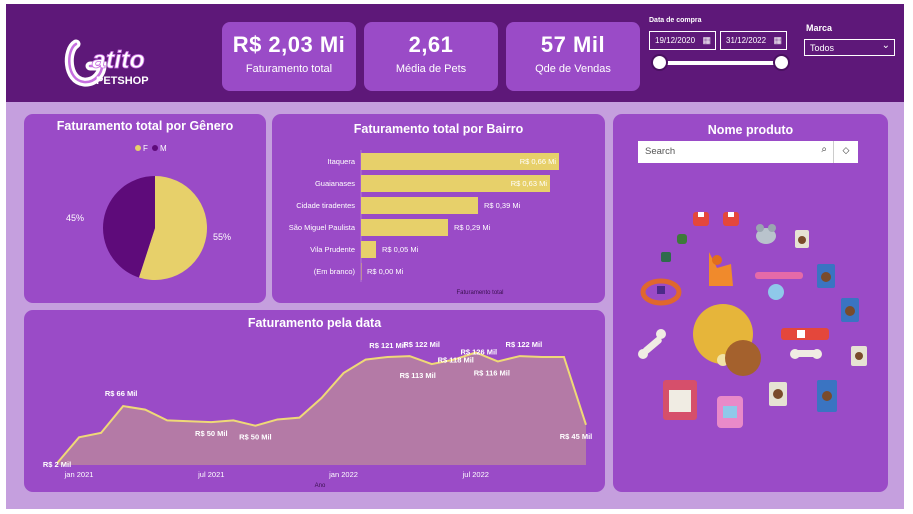 This screenshot has width=913, height=514. Describe the element at coordinates (138, 148) in the screenshot. I see `legend-f-marker` at that location.